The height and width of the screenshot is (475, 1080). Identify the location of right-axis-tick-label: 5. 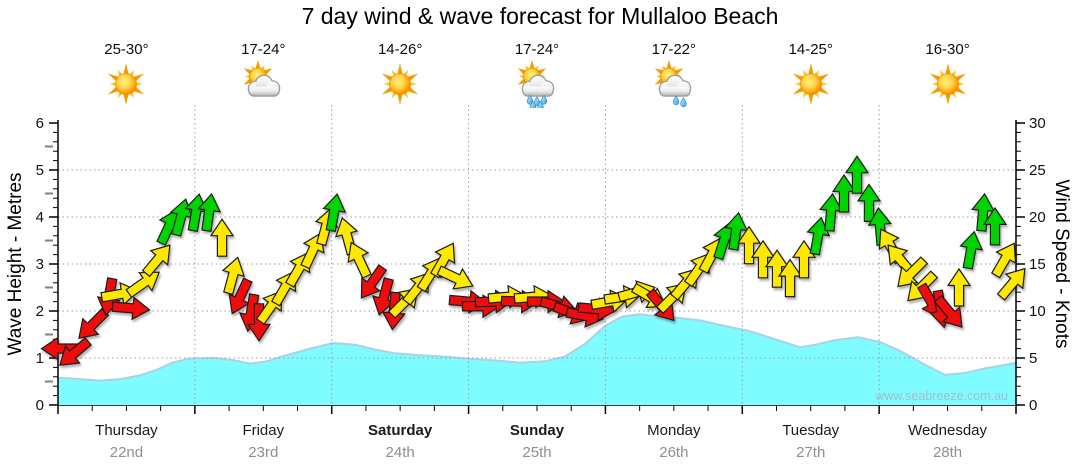
(1033, 358).